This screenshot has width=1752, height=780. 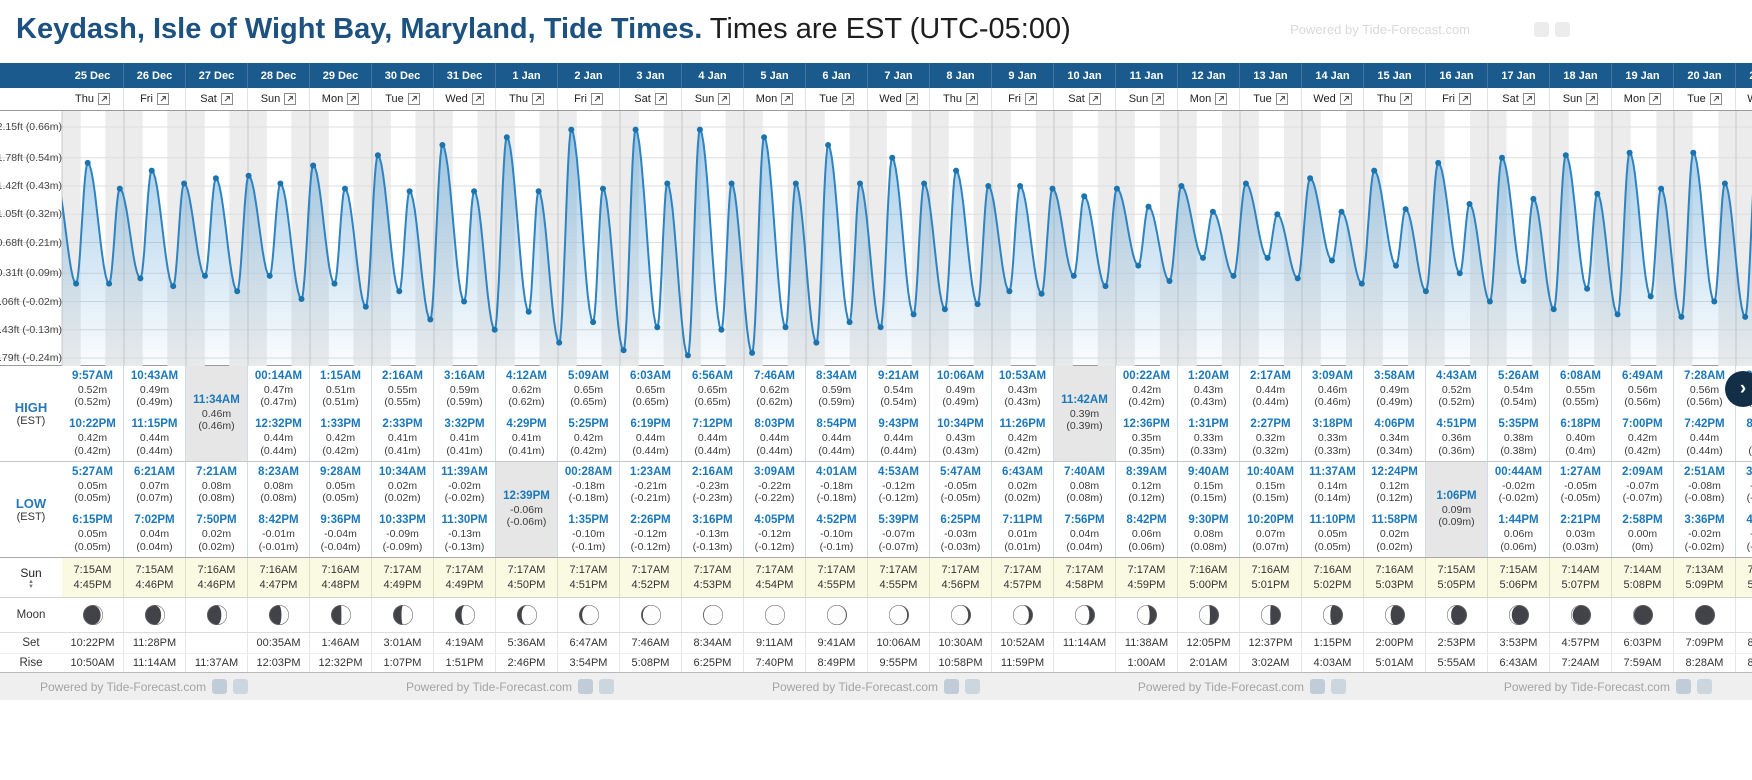 I want to click on scroll-right-button: ›, so click(x=1738, y=389).